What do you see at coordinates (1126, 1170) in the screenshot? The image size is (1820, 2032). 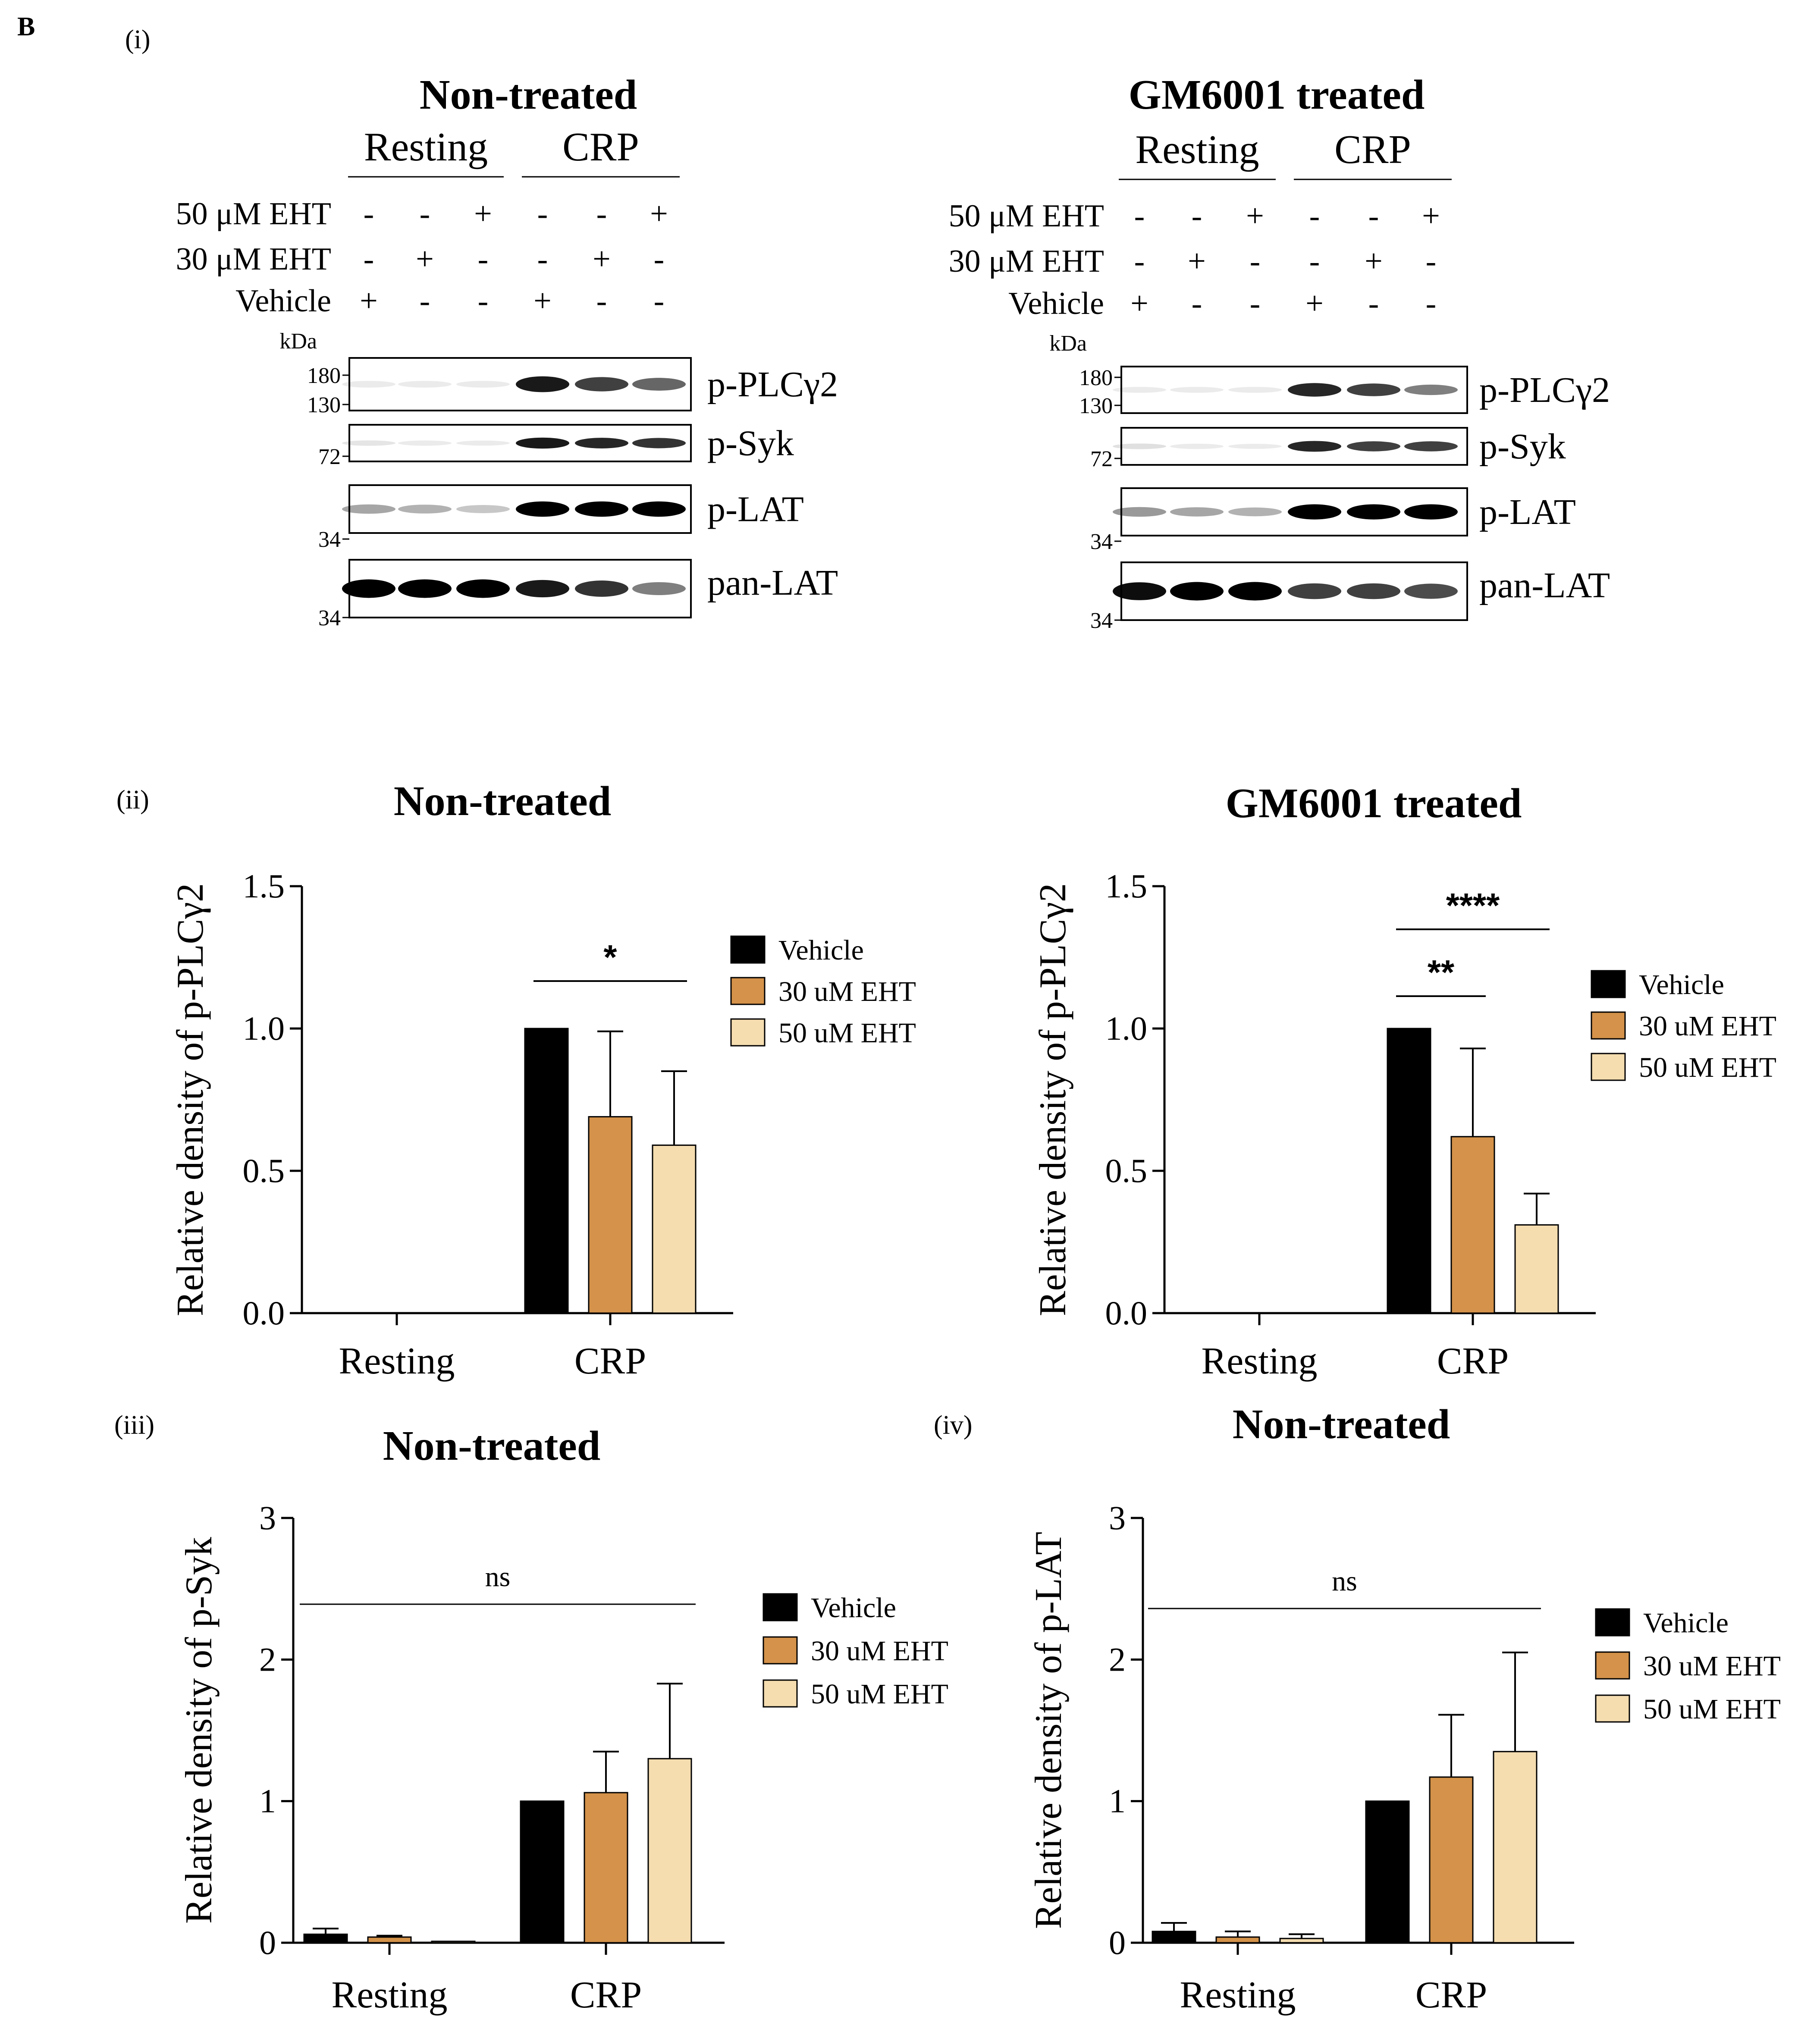 I see `y-tick-label: 0.5` at bounding box center [1126, 1170].